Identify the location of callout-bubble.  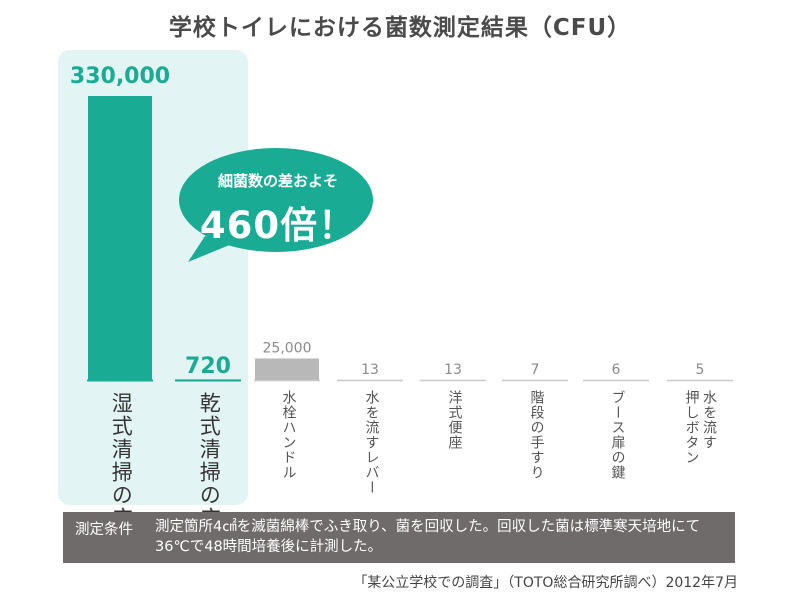
(276, 205).